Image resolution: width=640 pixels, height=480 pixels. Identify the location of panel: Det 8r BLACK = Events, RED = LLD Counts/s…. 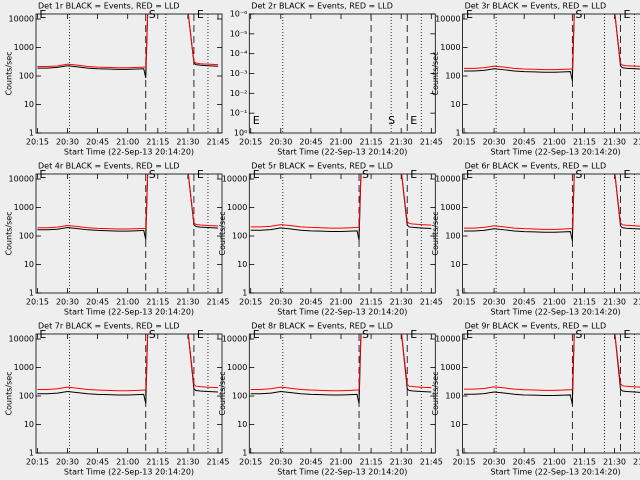
(330, 399).